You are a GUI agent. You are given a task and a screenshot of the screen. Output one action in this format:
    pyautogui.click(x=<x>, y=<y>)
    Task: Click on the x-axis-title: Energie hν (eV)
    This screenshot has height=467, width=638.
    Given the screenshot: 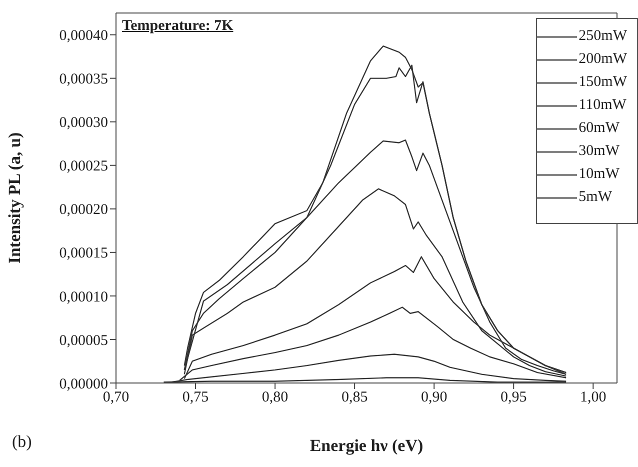 What is the action you would take?
    pyautogui.click(x=367, y=445)
    